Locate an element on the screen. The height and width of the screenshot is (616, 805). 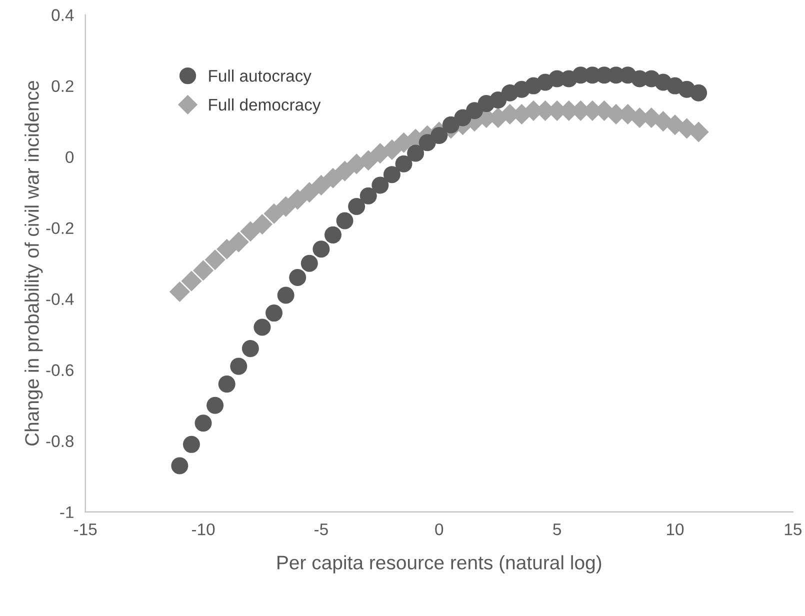
x-tick-label: -5 is located at coordinates (321, 530).